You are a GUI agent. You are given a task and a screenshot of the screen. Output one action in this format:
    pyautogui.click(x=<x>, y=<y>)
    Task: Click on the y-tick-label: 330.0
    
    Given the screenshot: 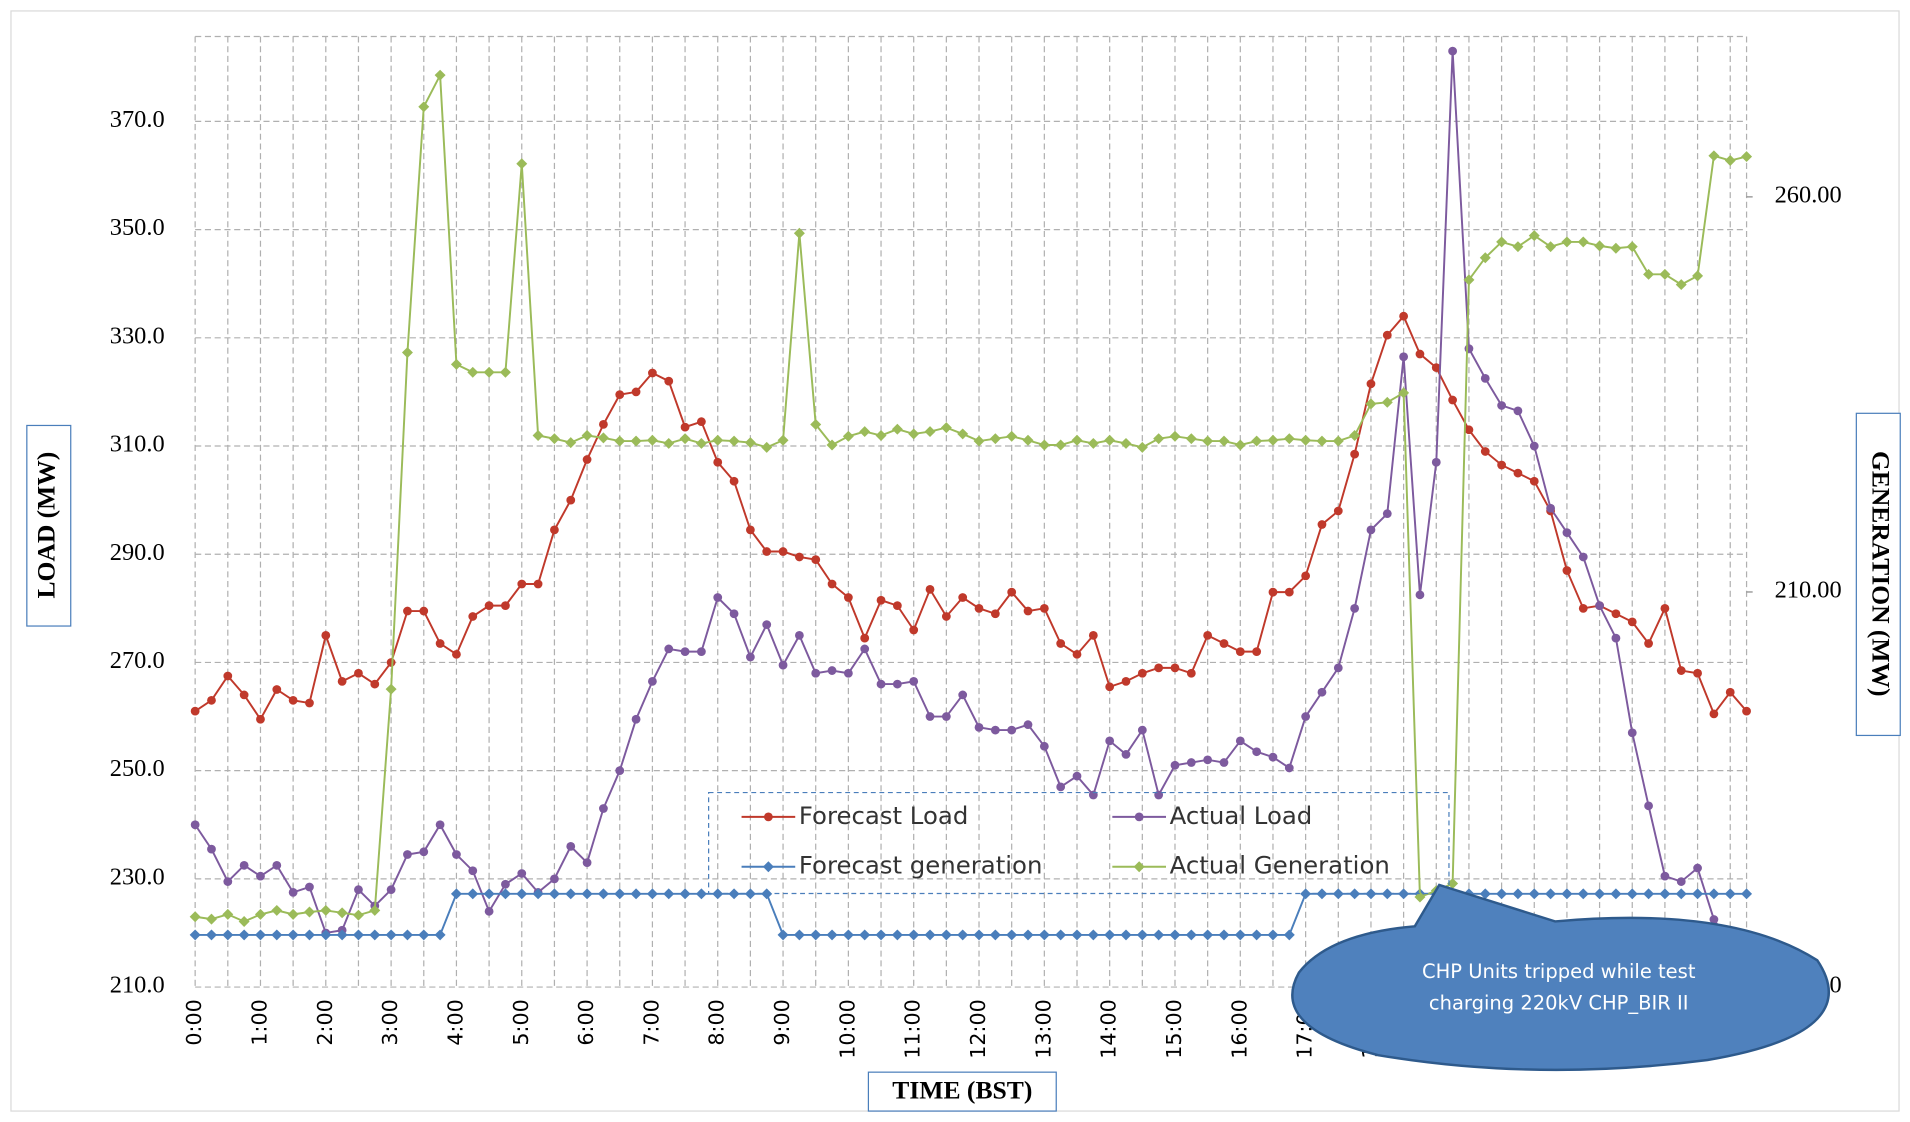 What is the action you would take?
    pyautogui.click(x=137, y=335)
    